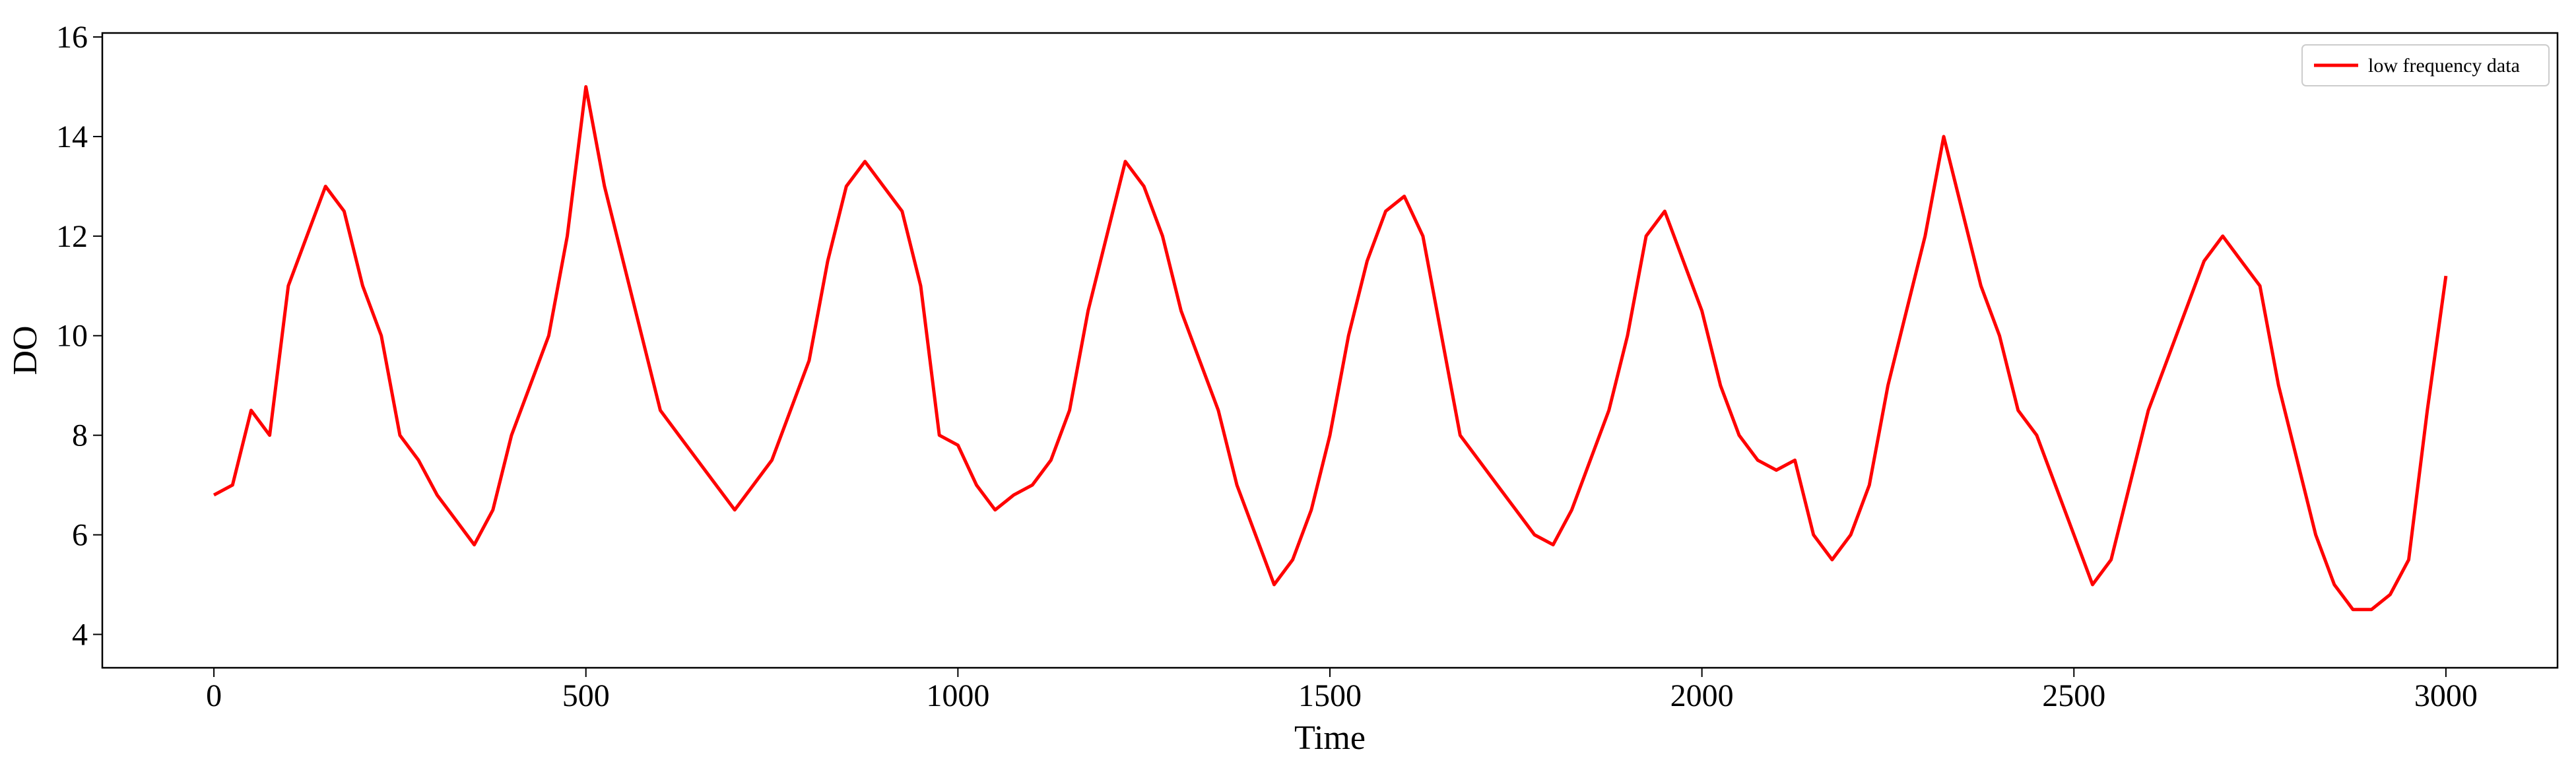 The image size is (2576, 774). What do you see at coordinates (80, 436) in the screenshot?
I see `y-tick-label: 8` at bounding box center [80, 436].